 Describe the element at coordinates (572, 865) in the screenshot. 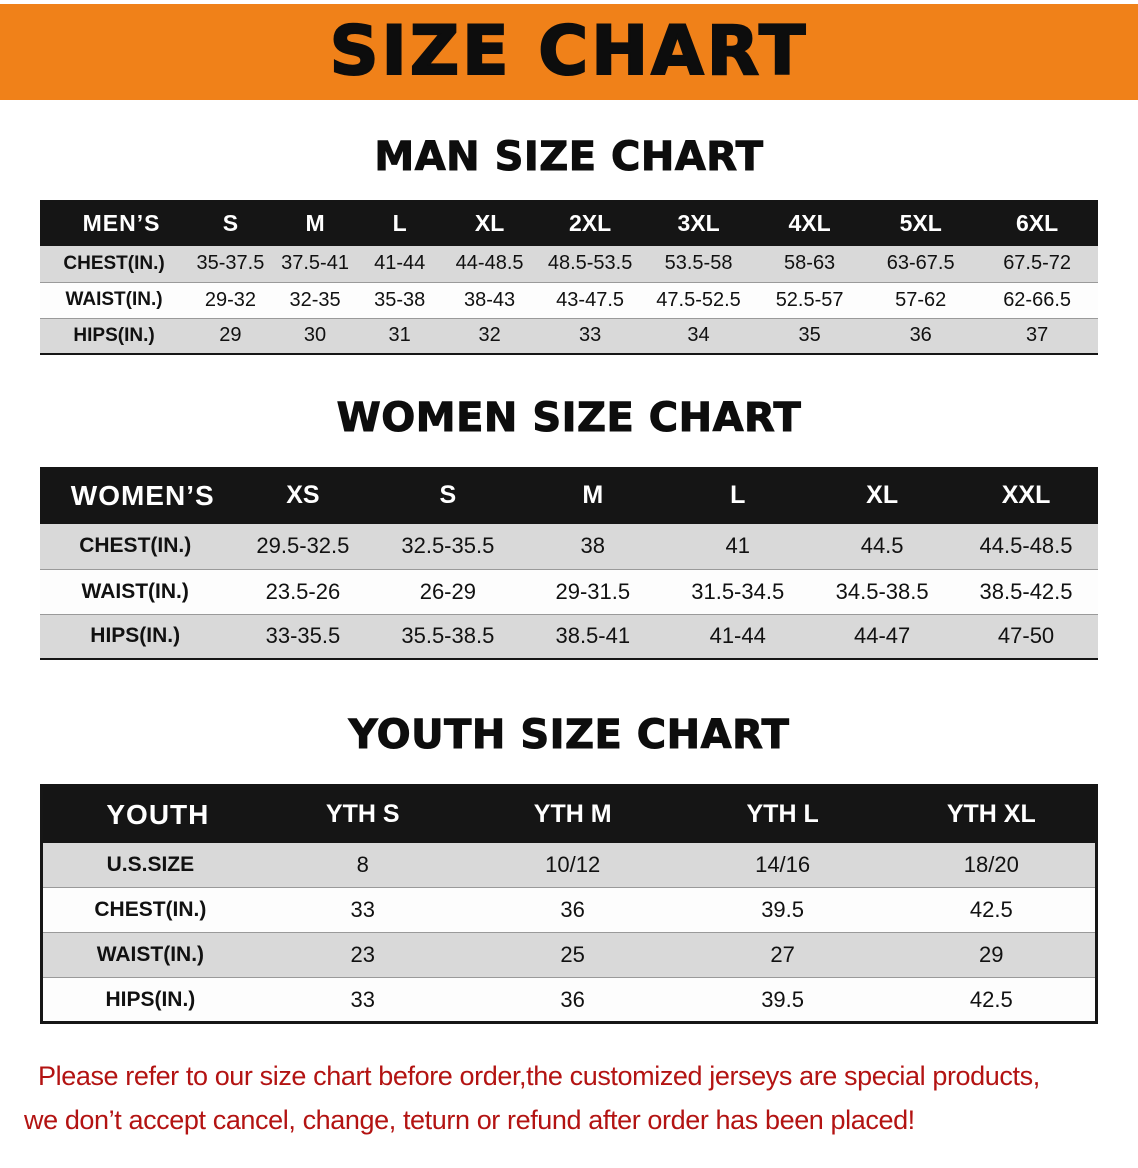

I see `cell: 10/12` at that location.